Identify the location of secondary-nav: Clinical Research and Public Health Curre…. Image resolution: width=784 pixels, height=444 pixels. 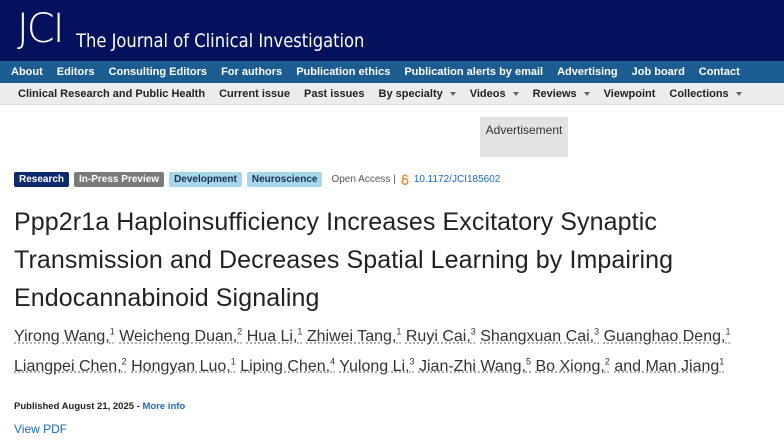
(392, 94).